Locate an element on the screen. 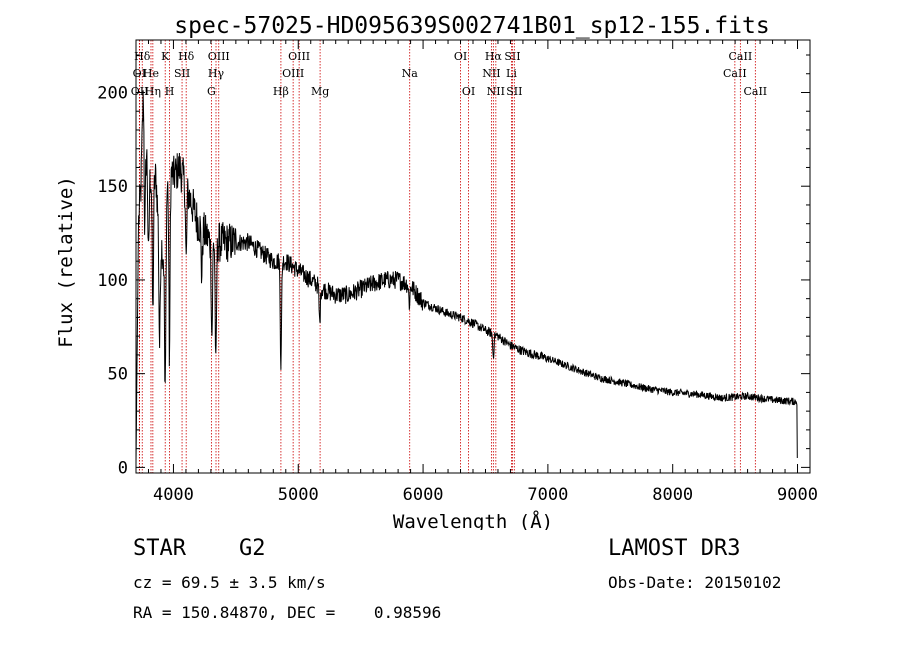 This screenshot has height=649, width=900. y-axis-label: Flux (relative) is located at coordinates (66, 262).